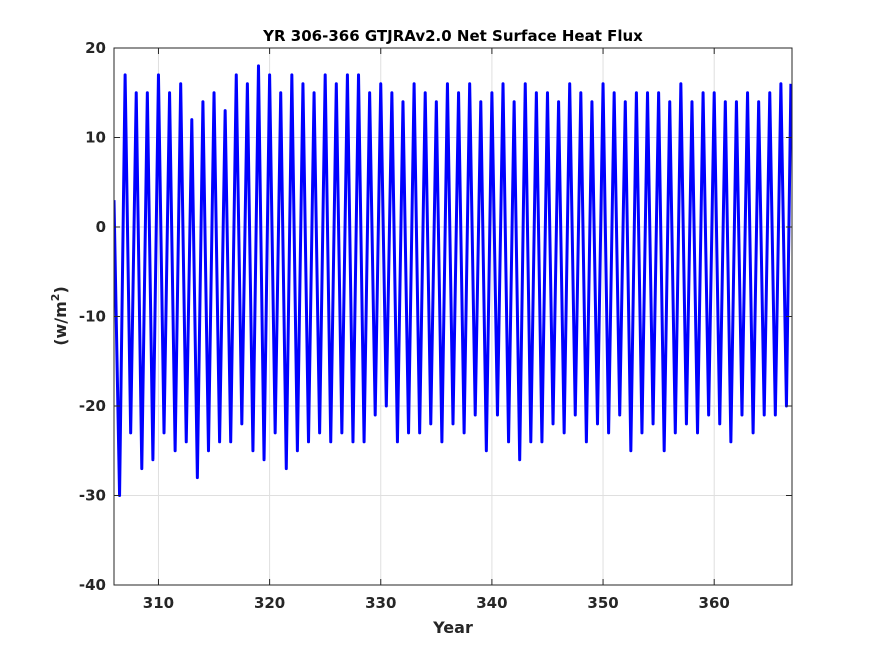 The height and width of the screenshot is (656, 875). I want to click on y-tick-label: -40, so click(92, 585).